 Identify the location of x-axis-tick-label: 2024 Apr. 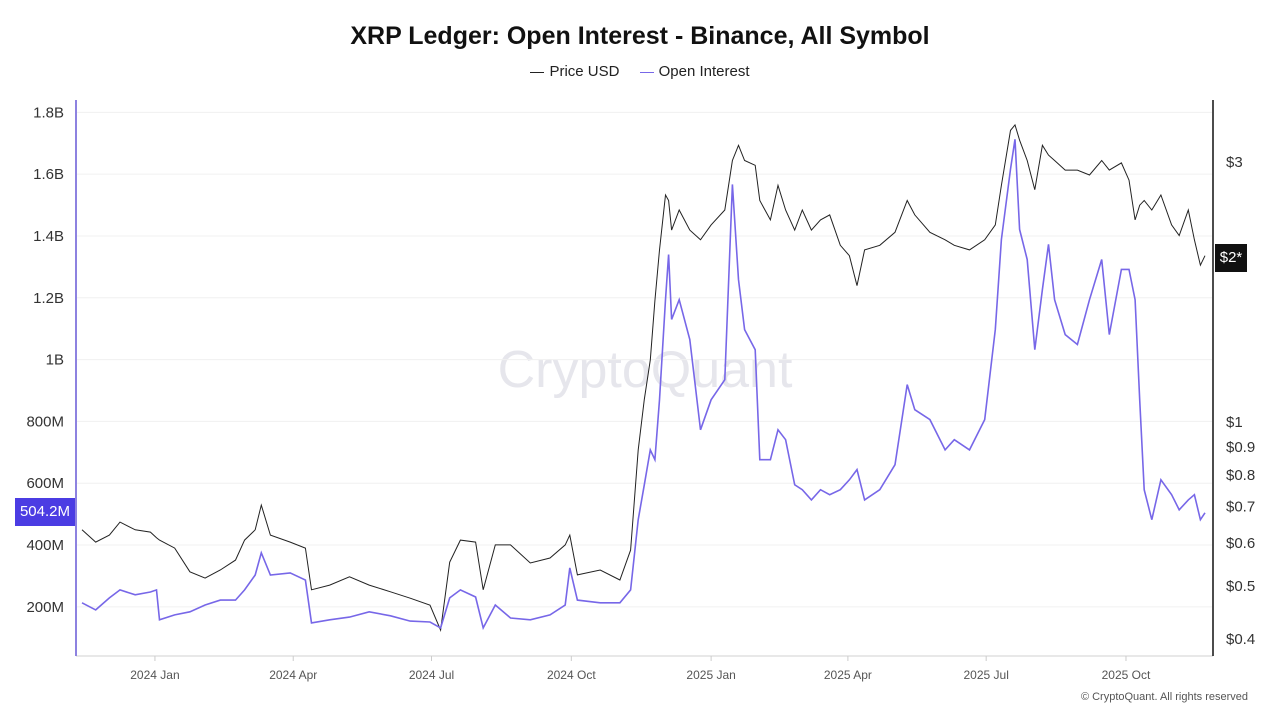
(293, 675).